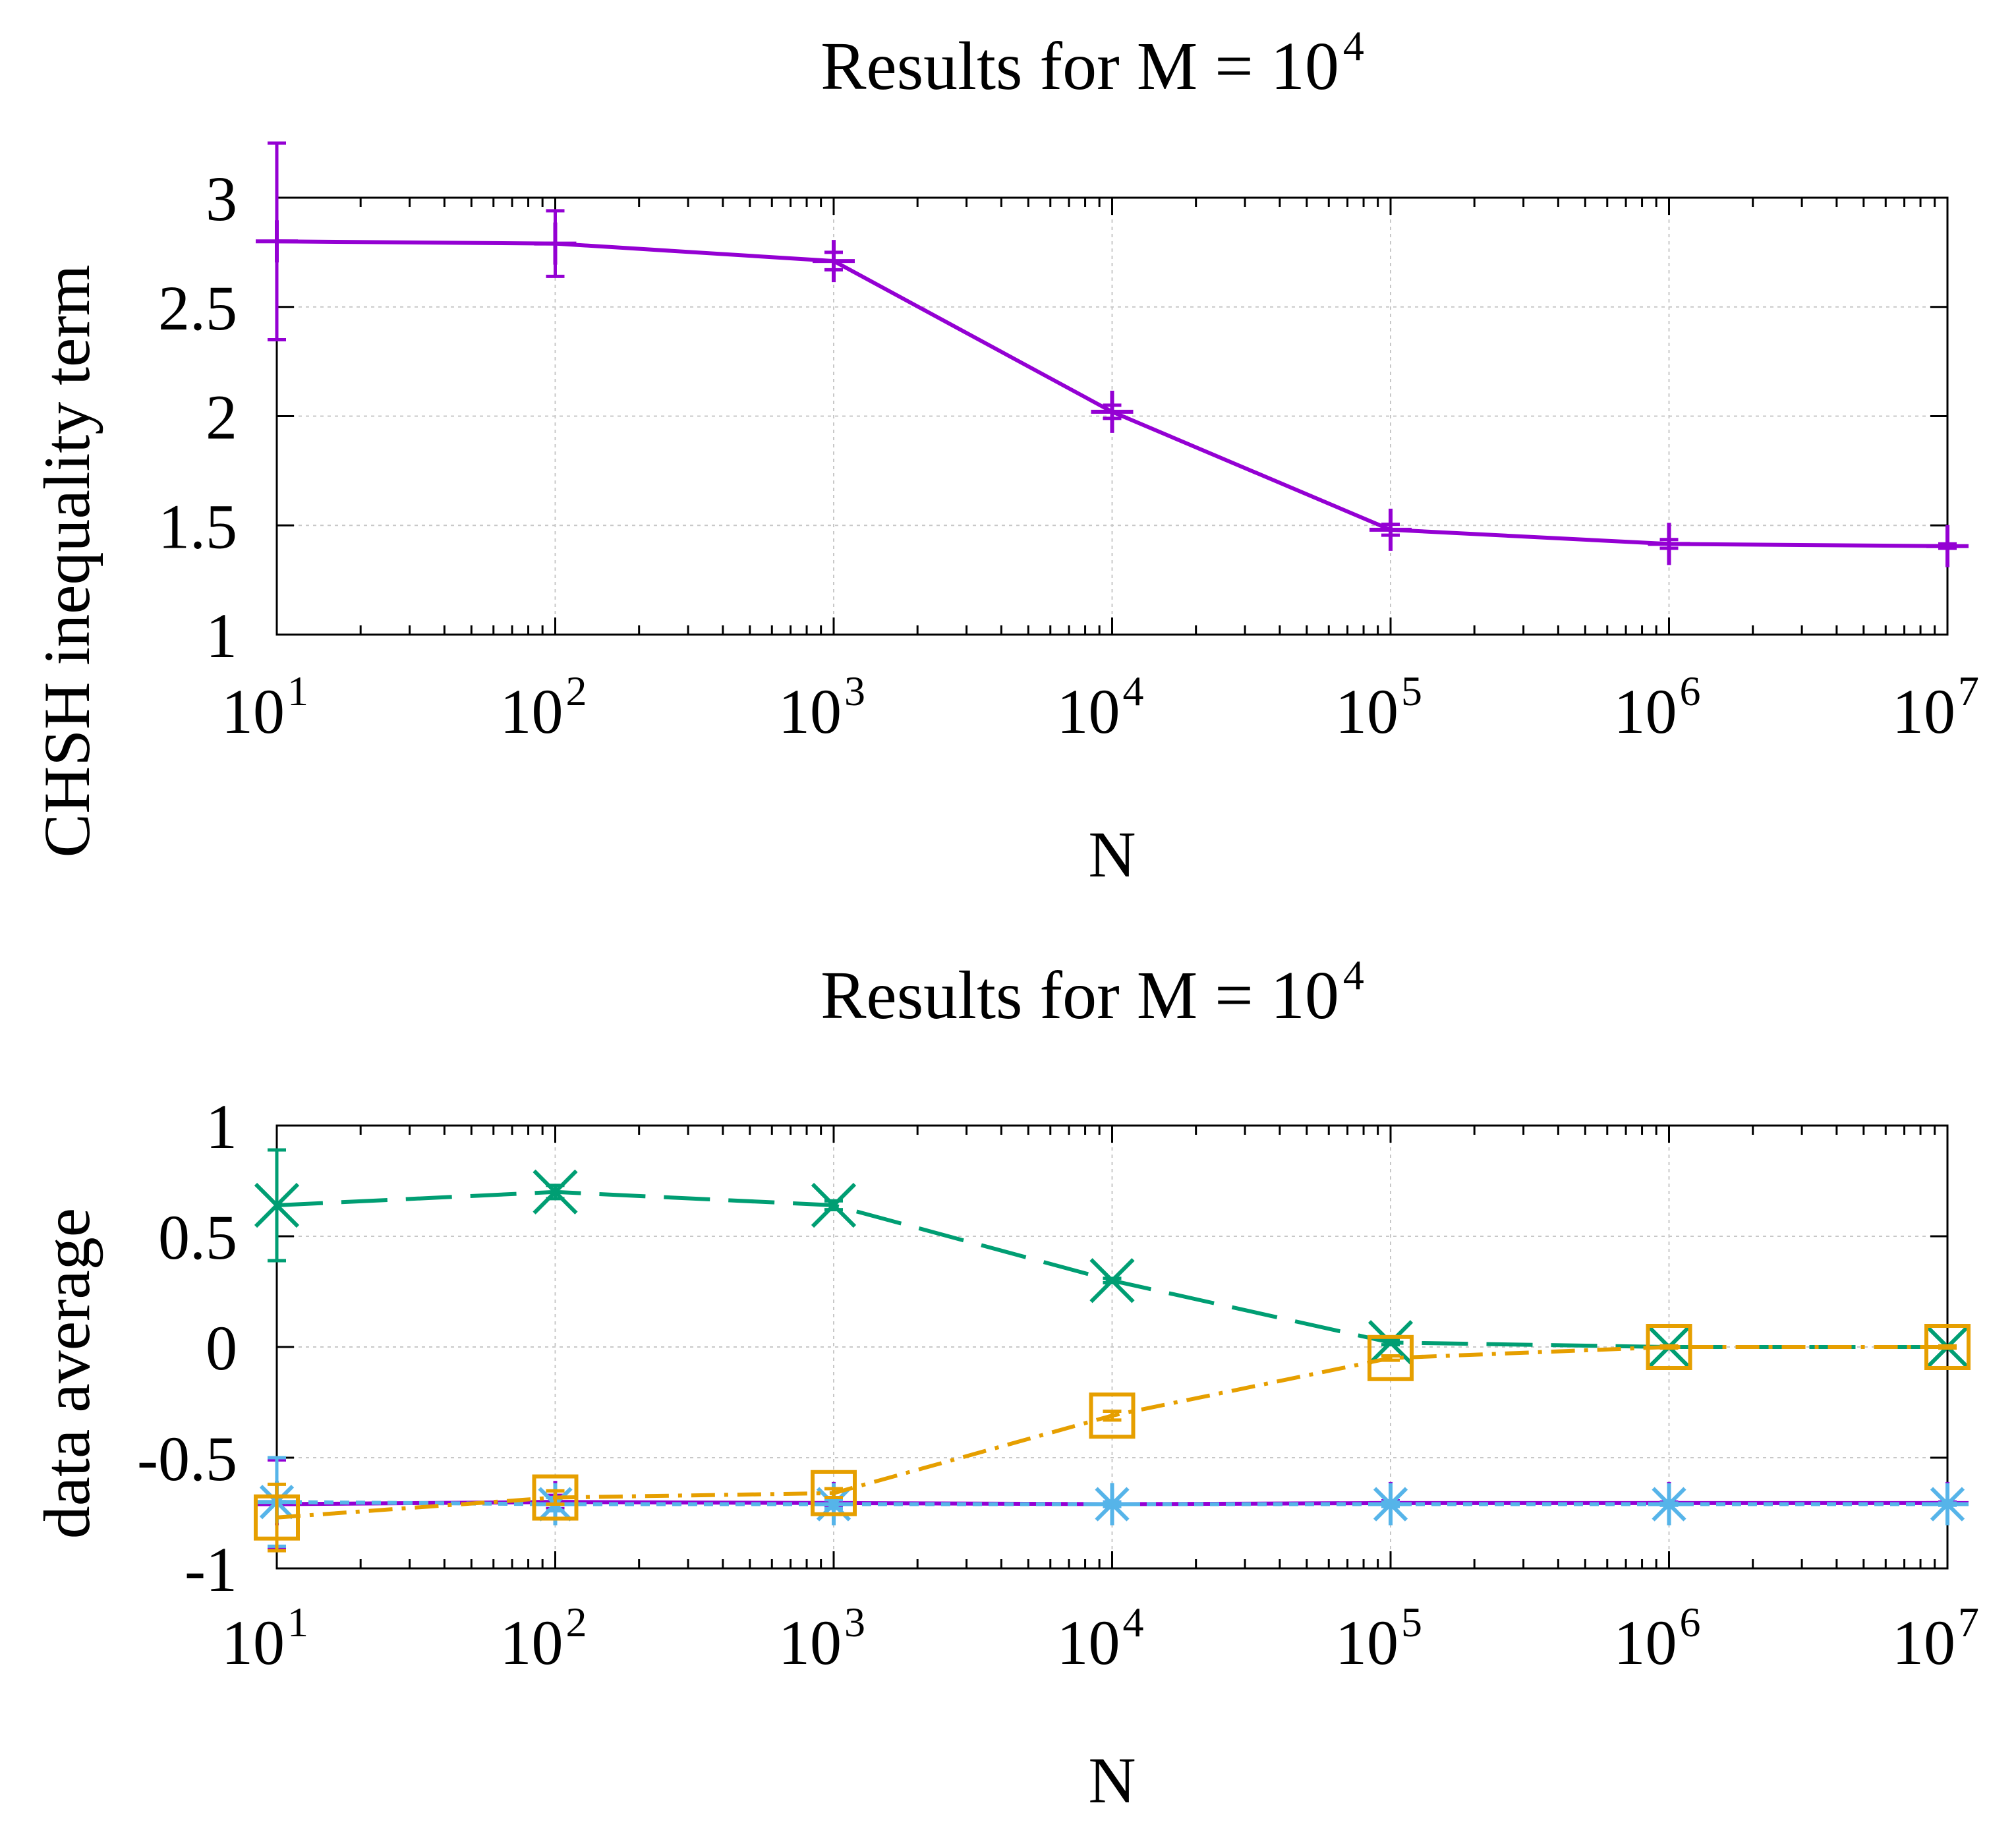  Describe the element at coordinates (222, 417) in the screenshot. I see `y-tick-label: 2` at that location.